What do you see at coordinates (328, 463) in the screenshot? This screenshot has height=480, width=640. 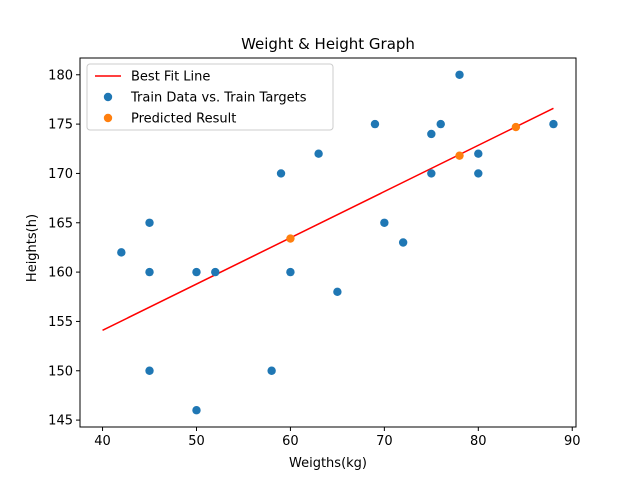 I see `x-axis-label: Weigths(kg)` at bounding box center [328, 463].